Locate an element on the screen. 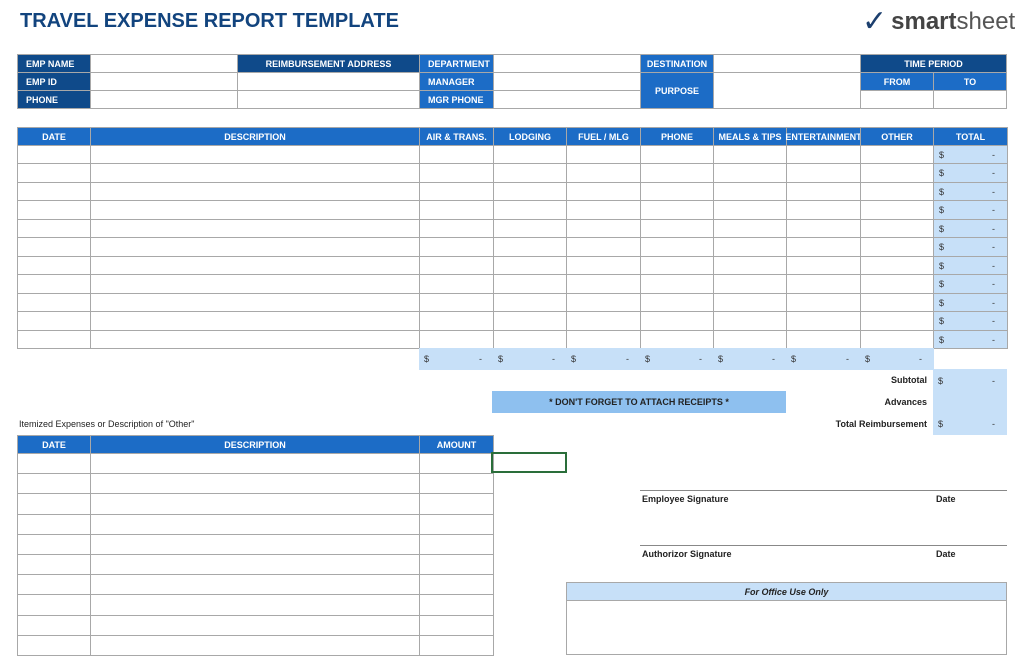 The image size is (1024, 671). emp-name-field is located at coordinates (164, 63).